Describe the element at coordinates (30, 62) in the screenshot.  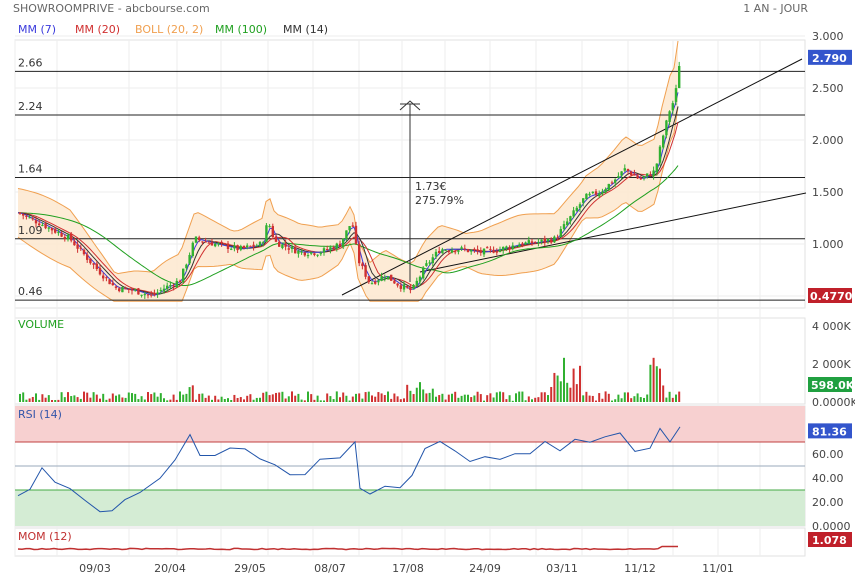
I see `level-label-0: 2.66` at that location.